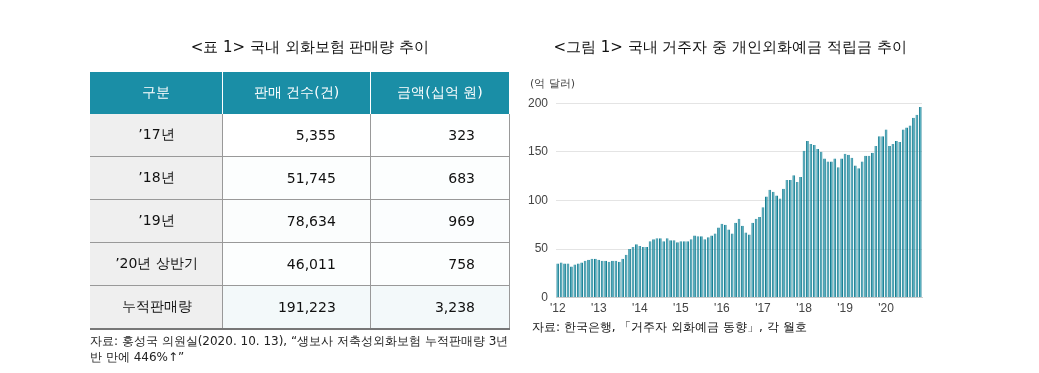  I want to click on y-tick-label: ’20년 상반기, so click(156, 264).